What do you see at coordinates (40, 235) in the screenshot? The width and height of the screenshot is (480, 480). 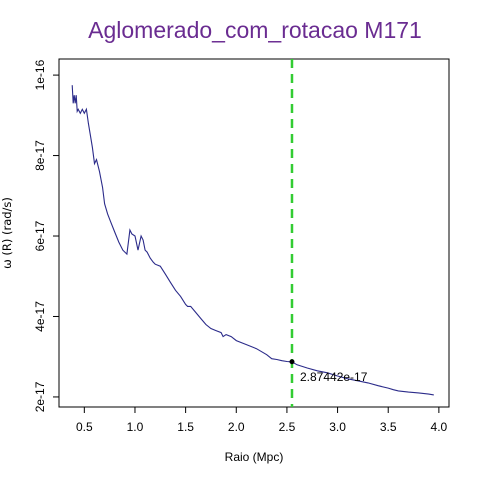 I see `y-tick-label: 6e-17` at bounding box center [40, 235].